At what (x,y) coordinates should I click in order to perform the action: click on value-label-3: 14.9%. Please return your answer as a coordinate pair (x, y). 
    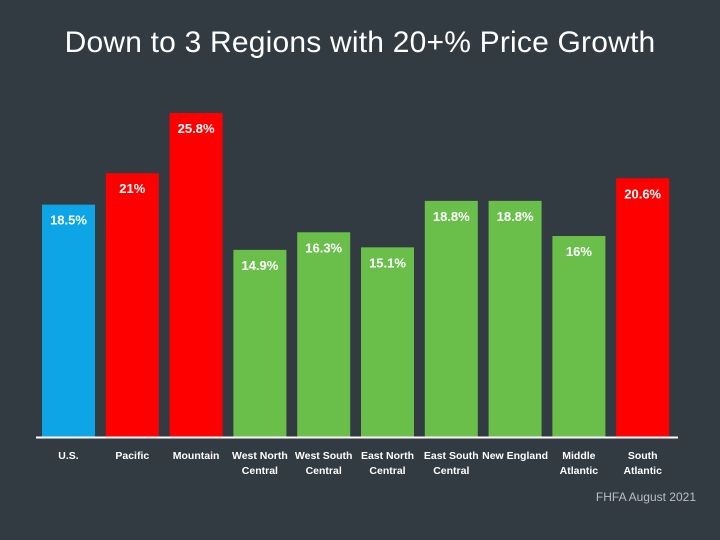
    Looking at the image, I should click on (259, 265).